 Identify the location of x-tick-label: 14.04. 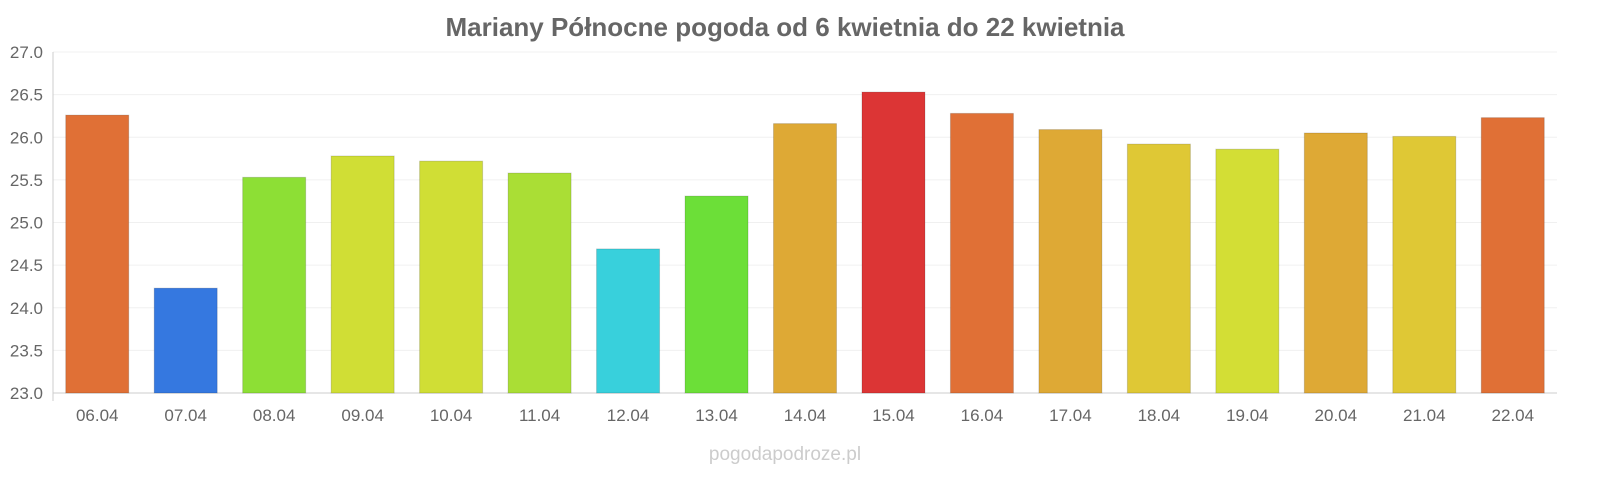
(805, 415).